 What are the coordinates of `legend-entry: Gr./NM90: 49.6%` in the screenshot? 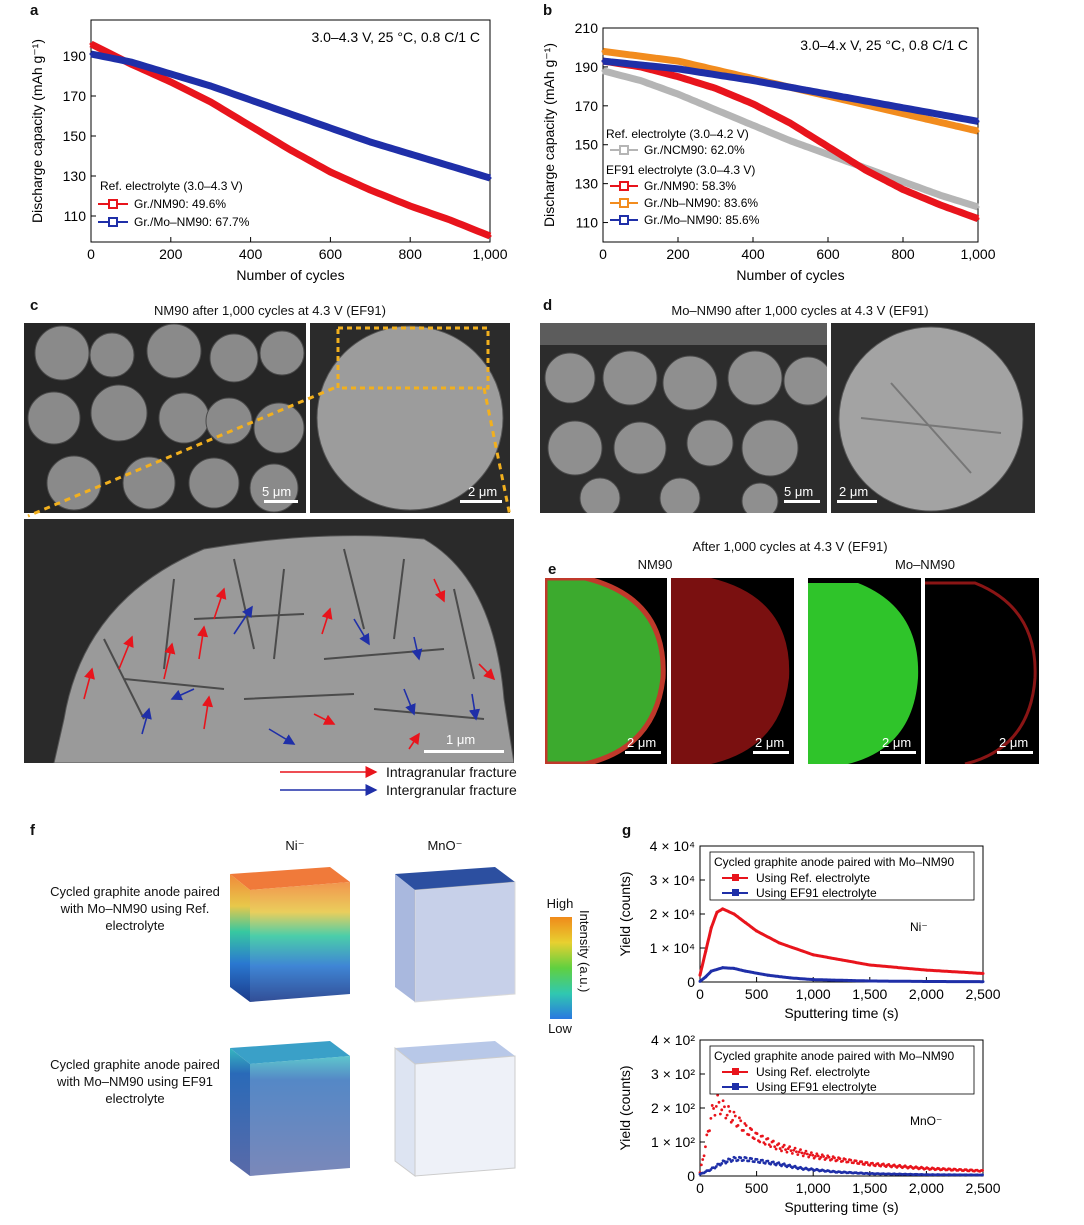 It's located at (180, 204).